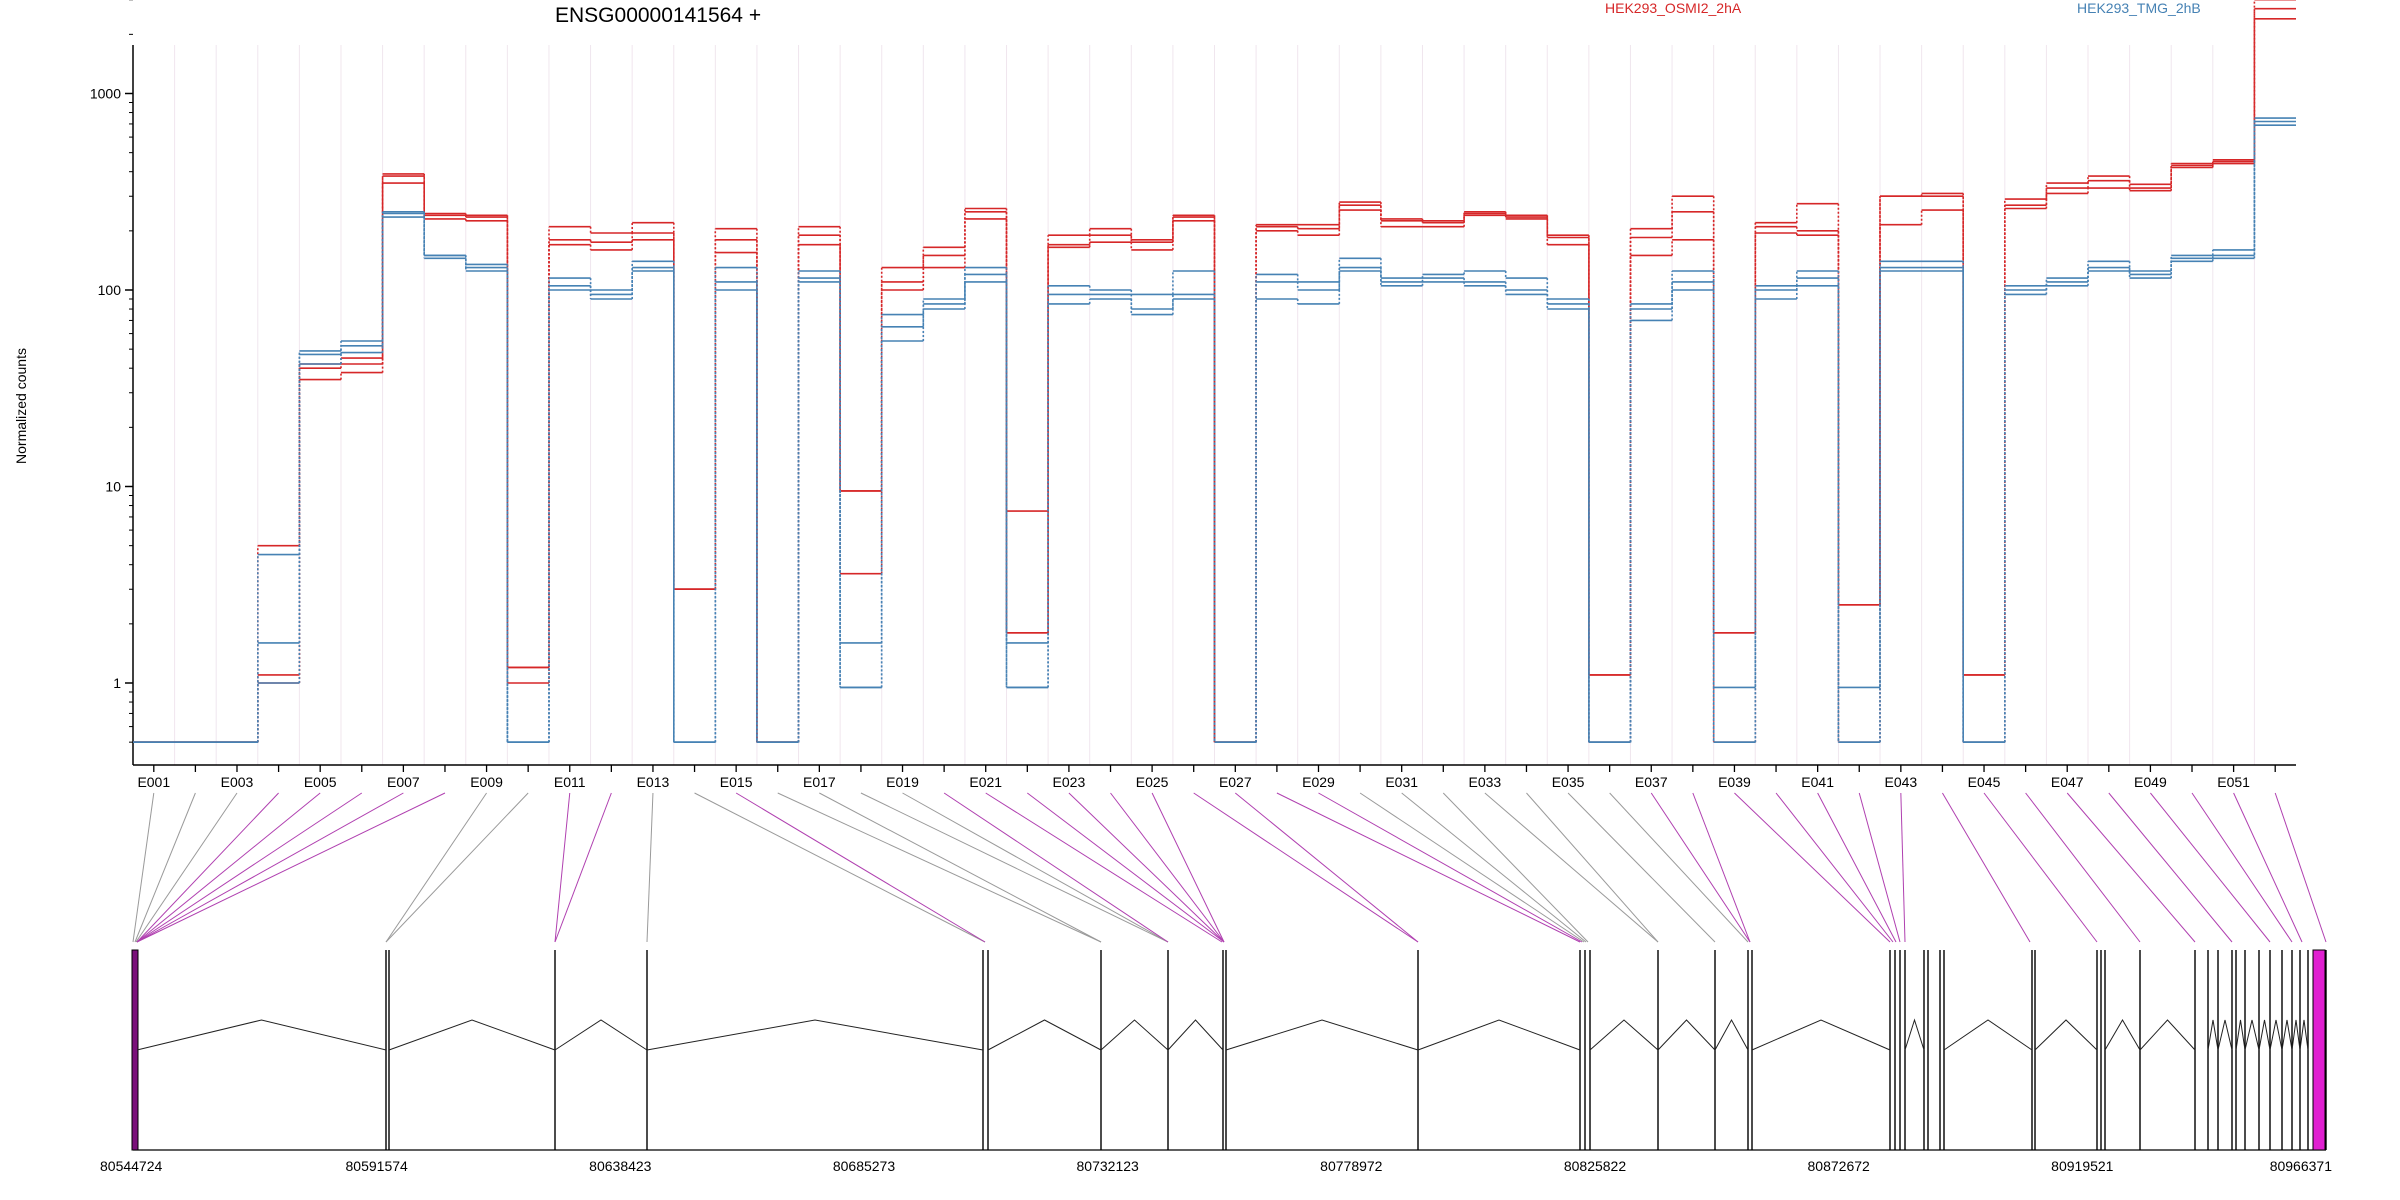 This screenshot has height=1200, width=2400. Describe the element at coordinates (736, 782) in the screenshot. I see `x-tick-label: E015` at that location.